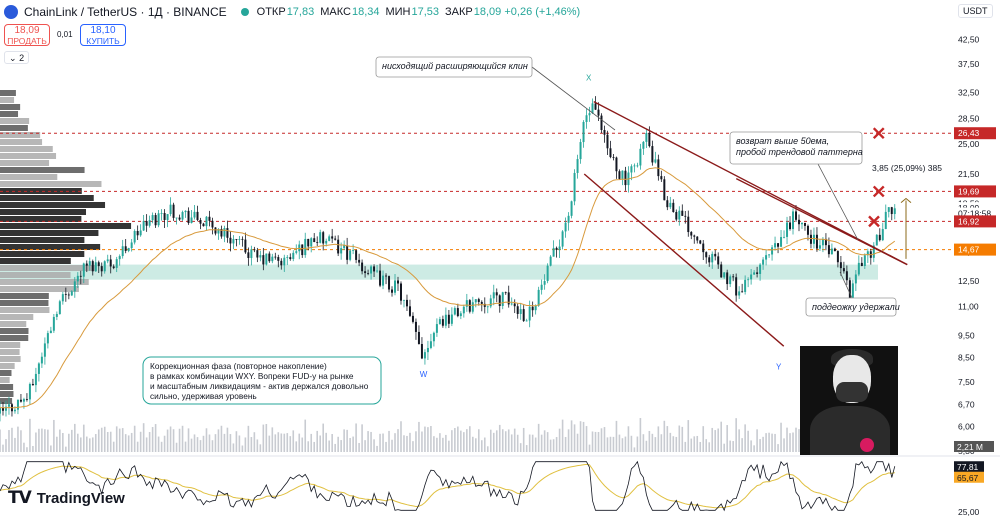 Image resolution: width=1000 pixels, height=516 pixels. Describe the element at coordinates (970, 447) in the screenshot. I see `volume-label: 2,21 M` at that location.